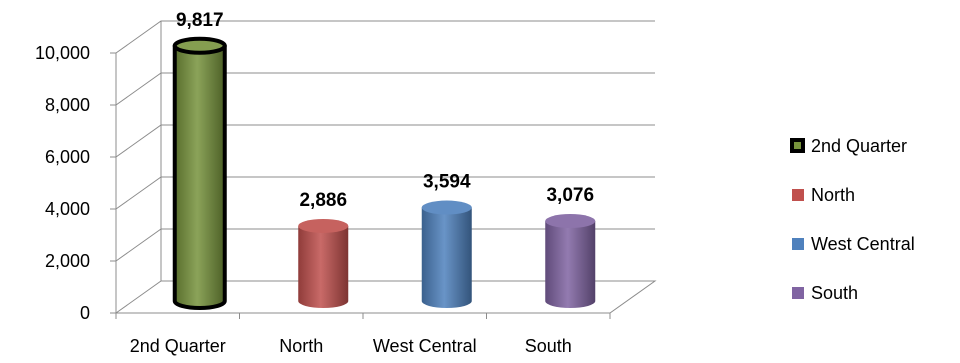 The width and height of the screenshot is (960, 363). Describe the element at coordinates (859, 146) in the screenshot. I see `legend-label: 2nd Quarter` at that location.